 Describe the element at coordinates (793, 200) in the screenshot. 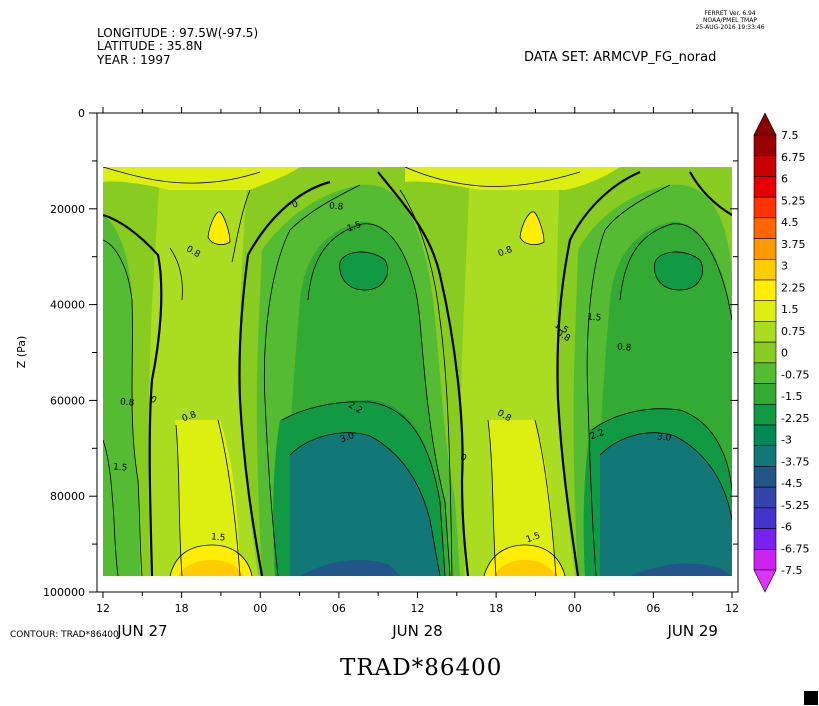

I see `colorbar-label: 5.25` at that location.